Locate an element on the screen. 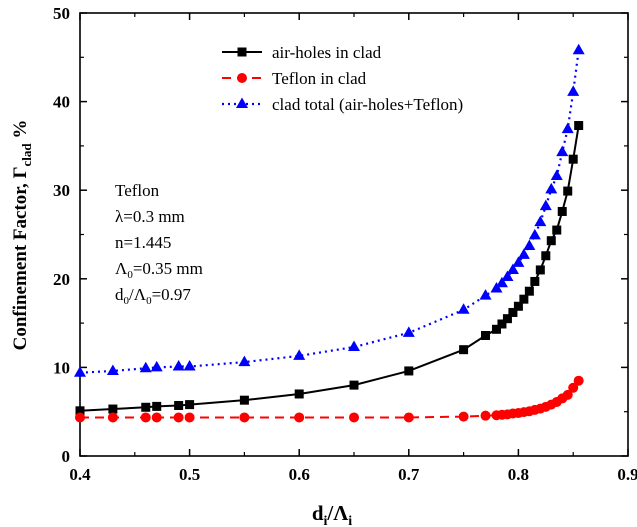 Image resolution: width=637 pixels, height=527 pixels. series-teflon-in-clad is located at coordinates (329, 399).